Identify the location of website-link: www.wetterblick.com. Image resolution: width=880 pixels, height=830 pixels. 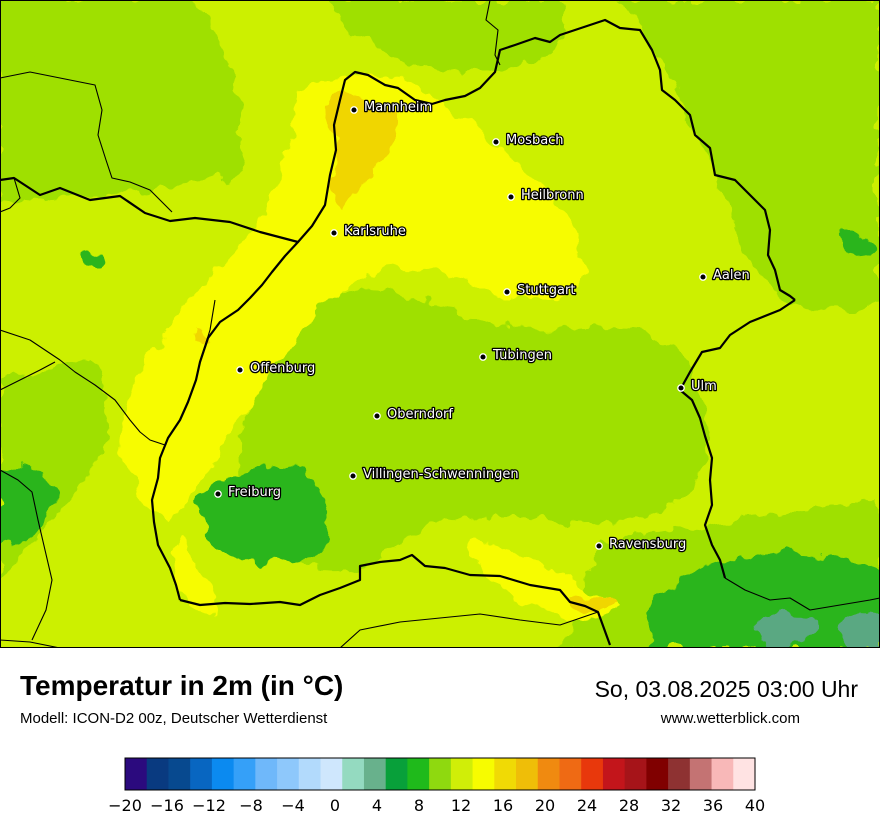
(730, 718).